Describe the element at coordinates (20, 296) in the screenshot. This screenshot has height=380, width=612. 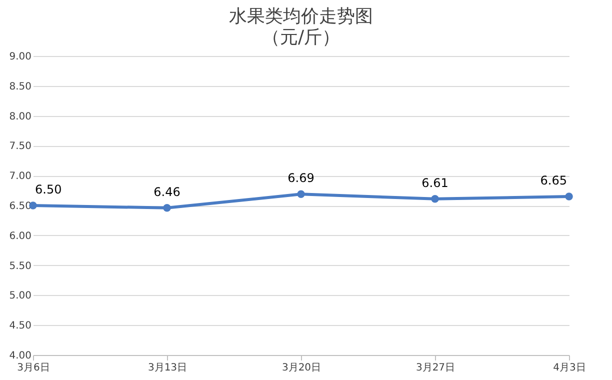
I see `y-tick-label: 5.00` at that location.